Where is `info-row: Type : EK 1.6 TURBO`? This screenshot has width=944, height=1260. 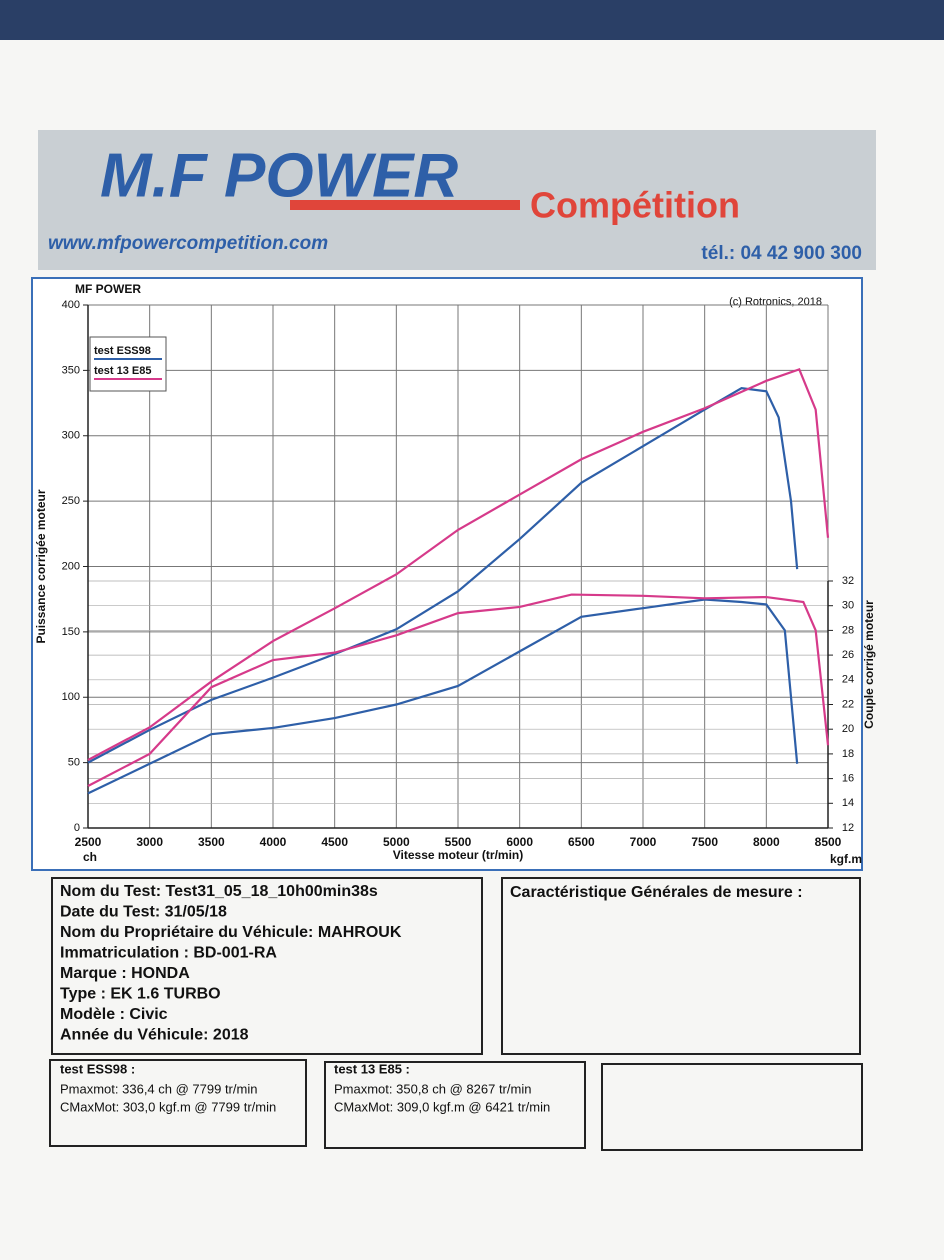 info-row: Type : EK 1.6 TURBO is located at coordinates (140, 994).